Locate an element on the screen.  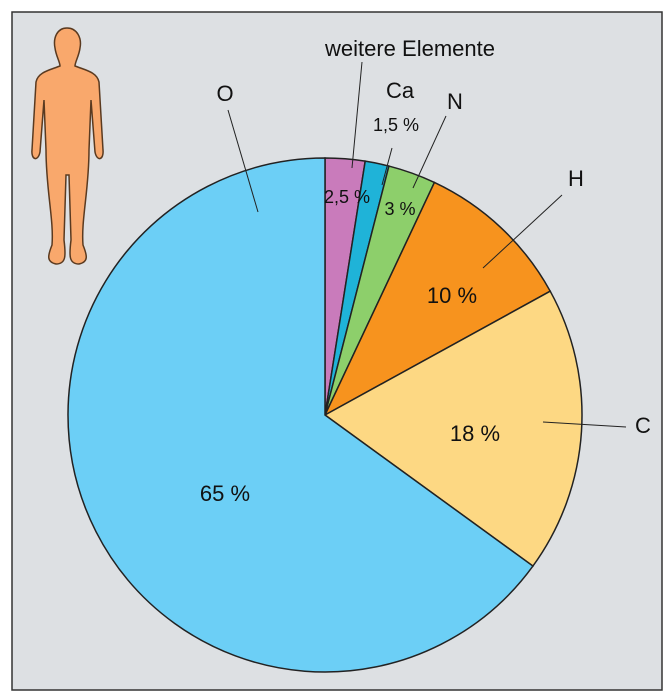
value-label: 18 % is located at coordinates (475, 433).